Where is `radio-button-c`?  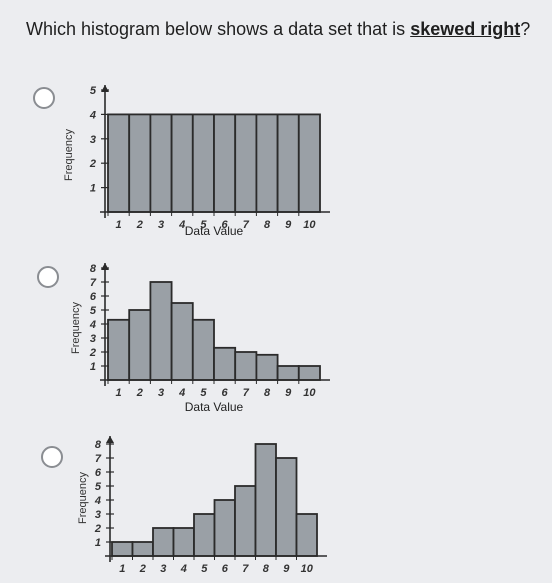
radio-button-c is located at coordinates (52, 457).